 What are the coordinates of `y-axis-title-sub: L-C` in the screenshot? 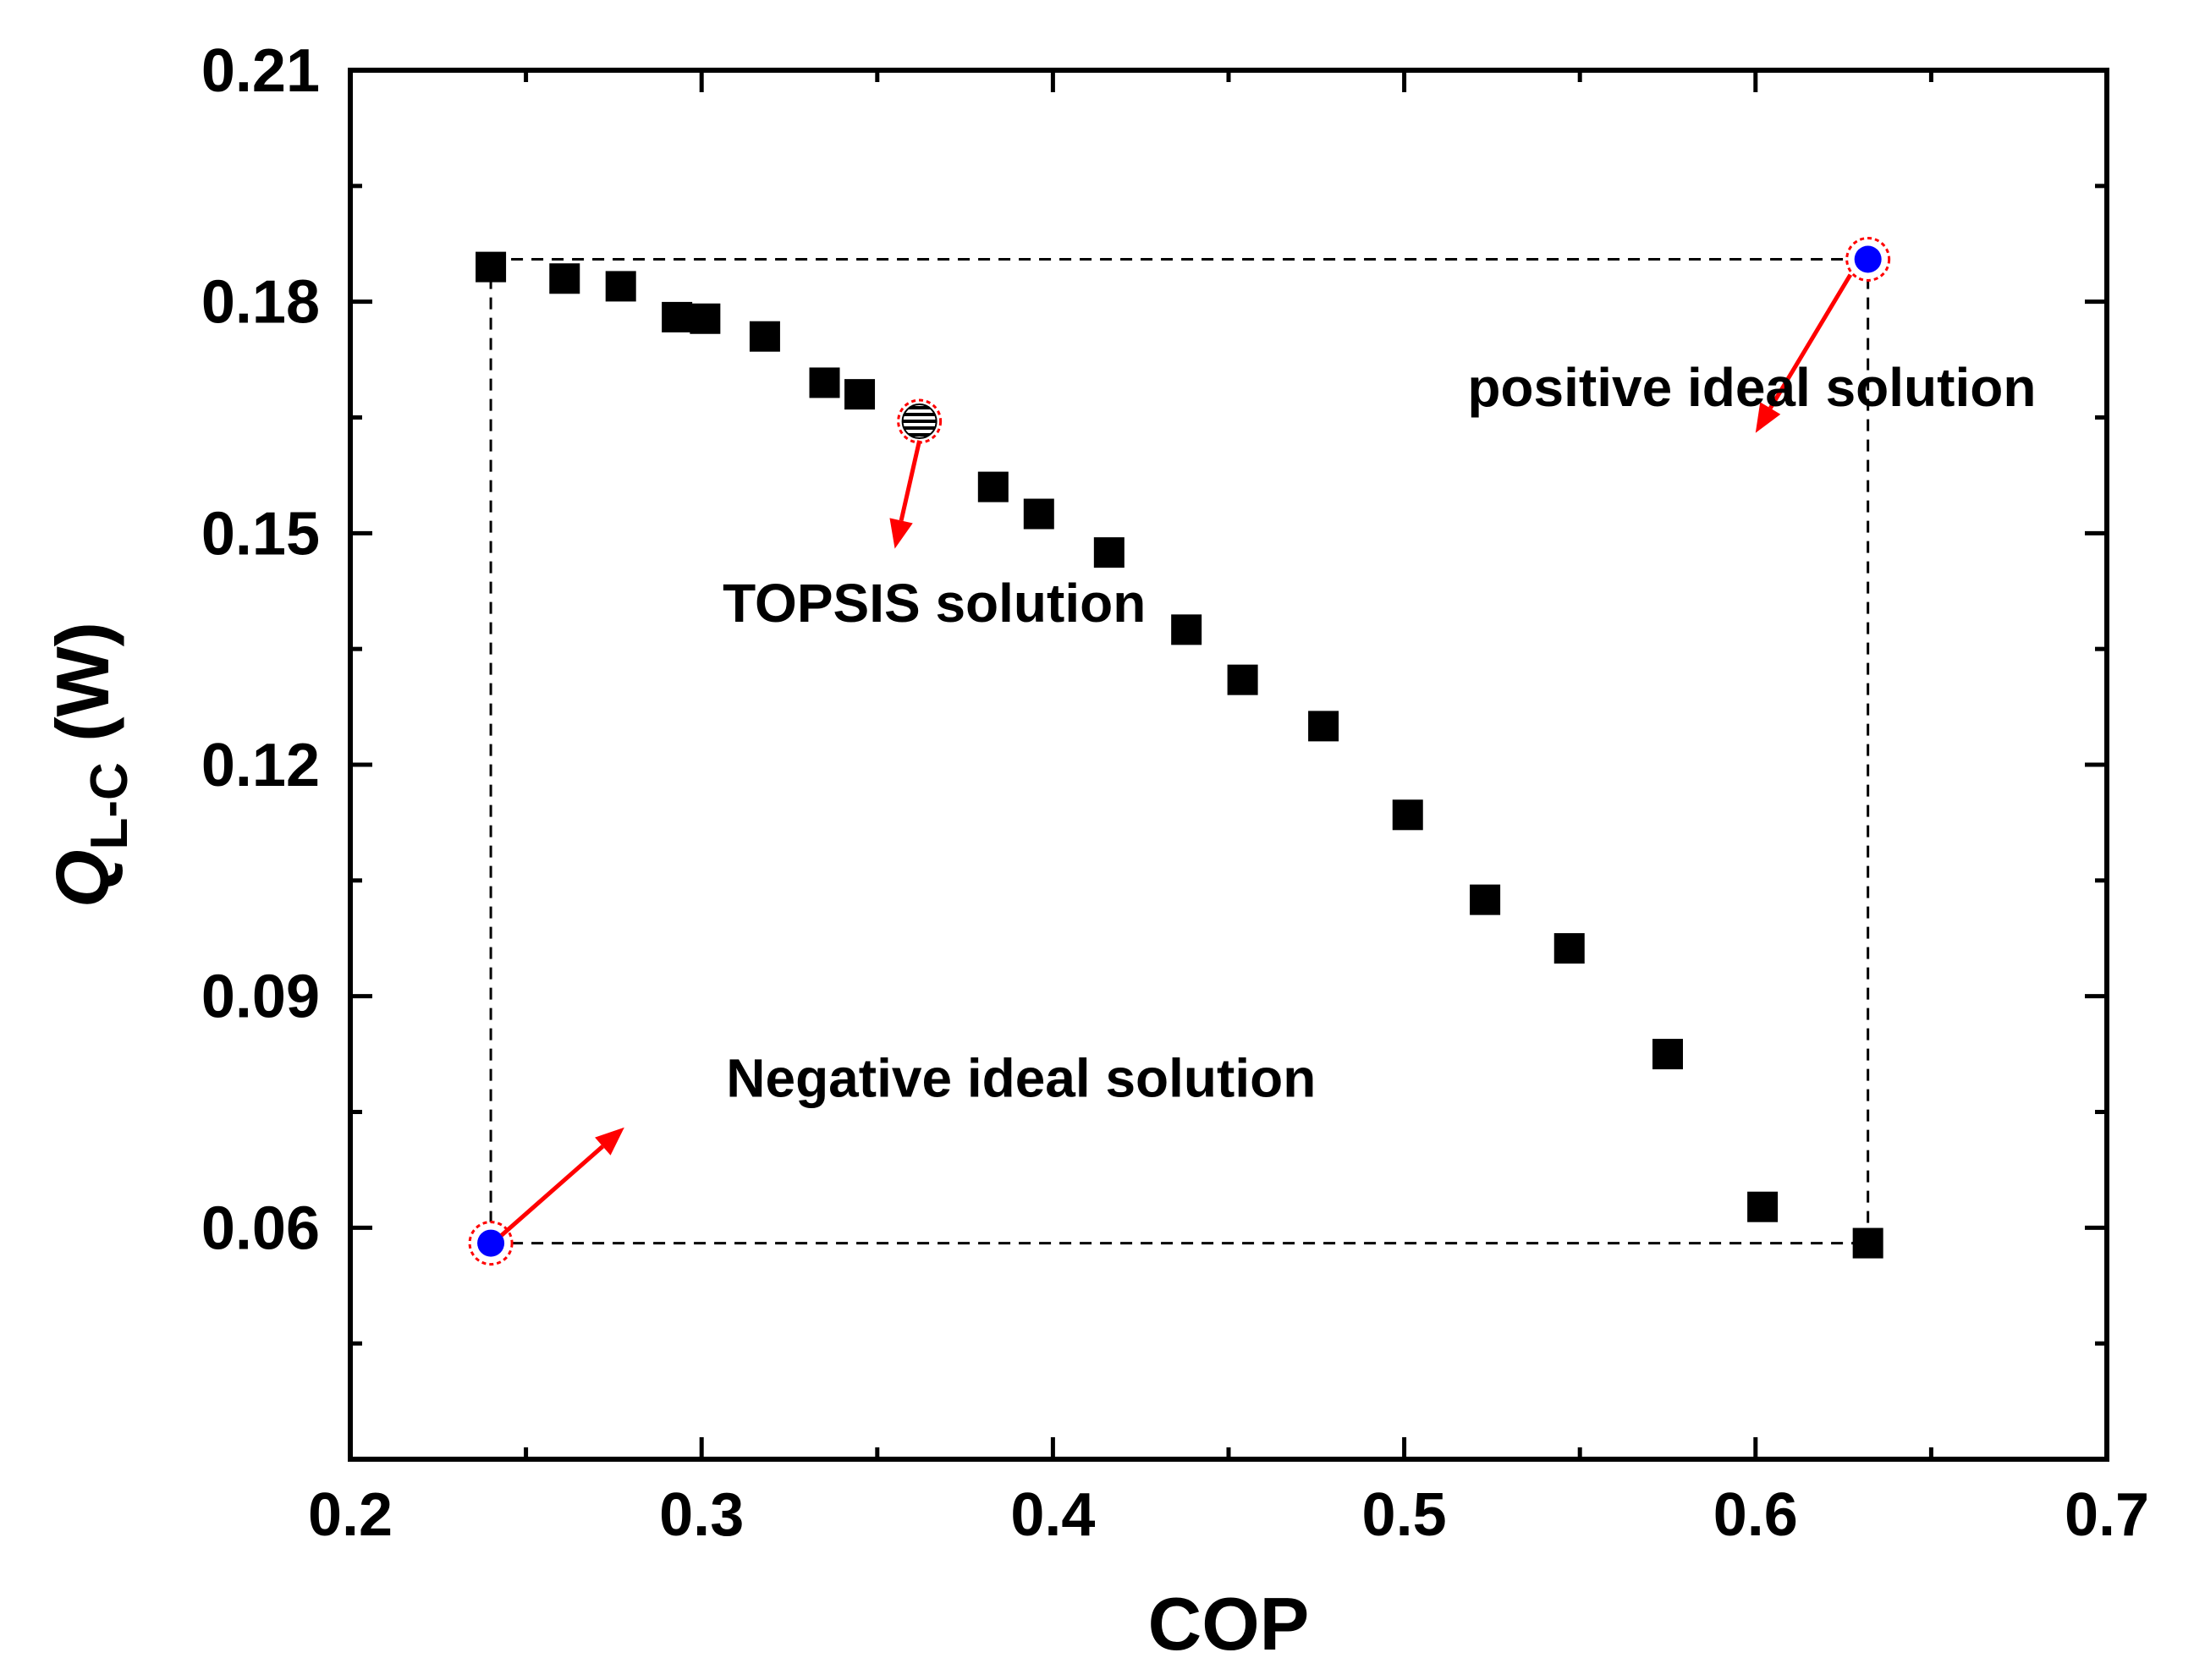 It's located at (109, 805).